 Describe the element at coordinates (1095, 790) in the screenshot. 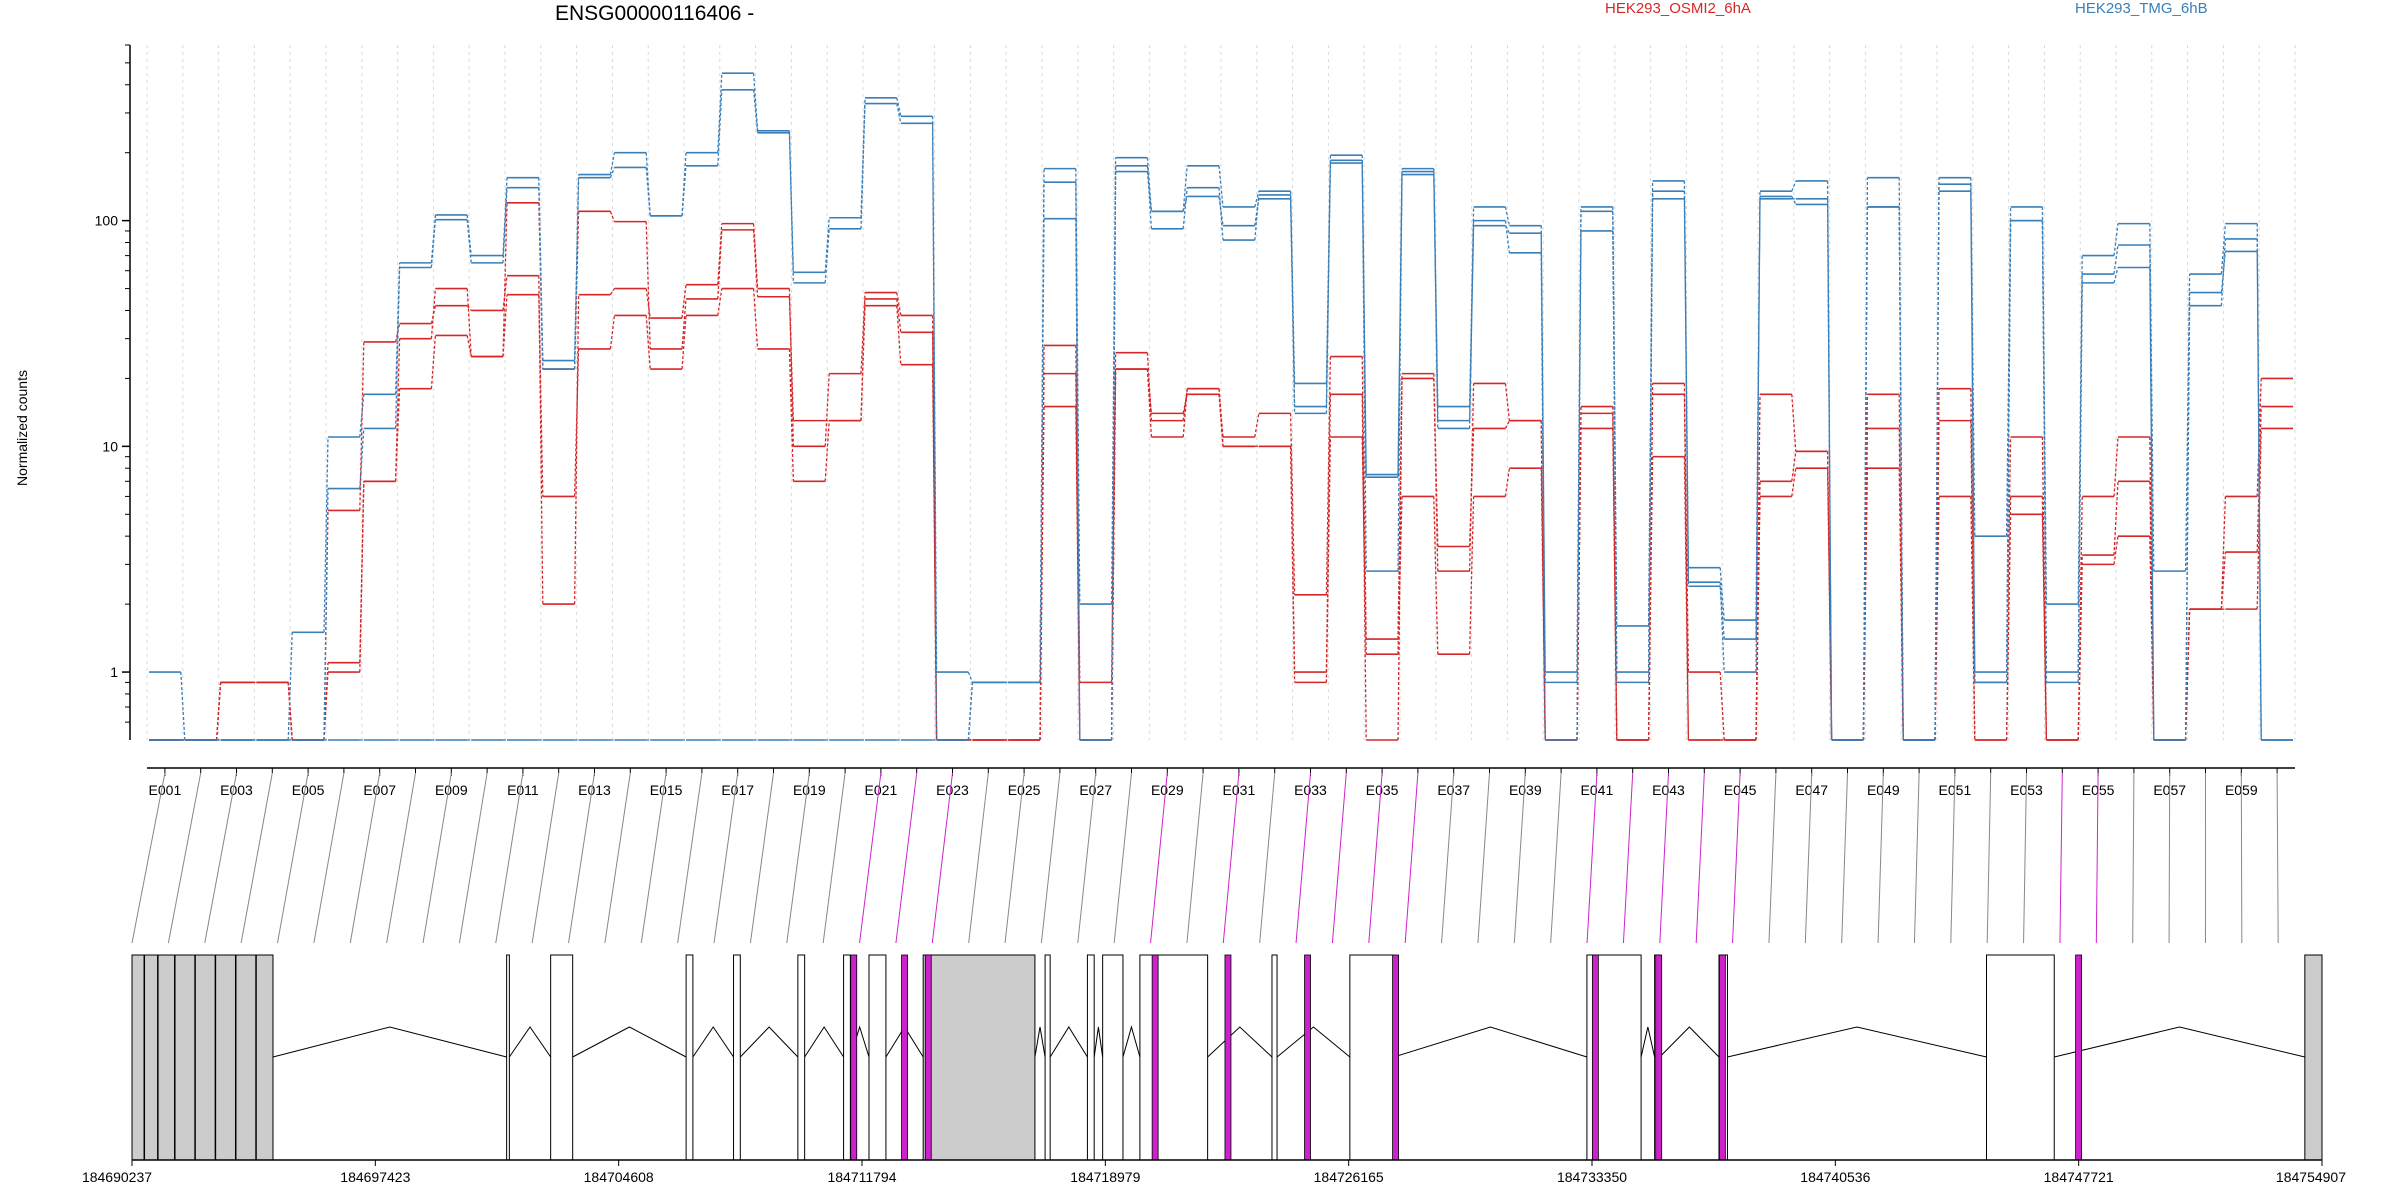

I see `x-tick-label: E027` at that location.